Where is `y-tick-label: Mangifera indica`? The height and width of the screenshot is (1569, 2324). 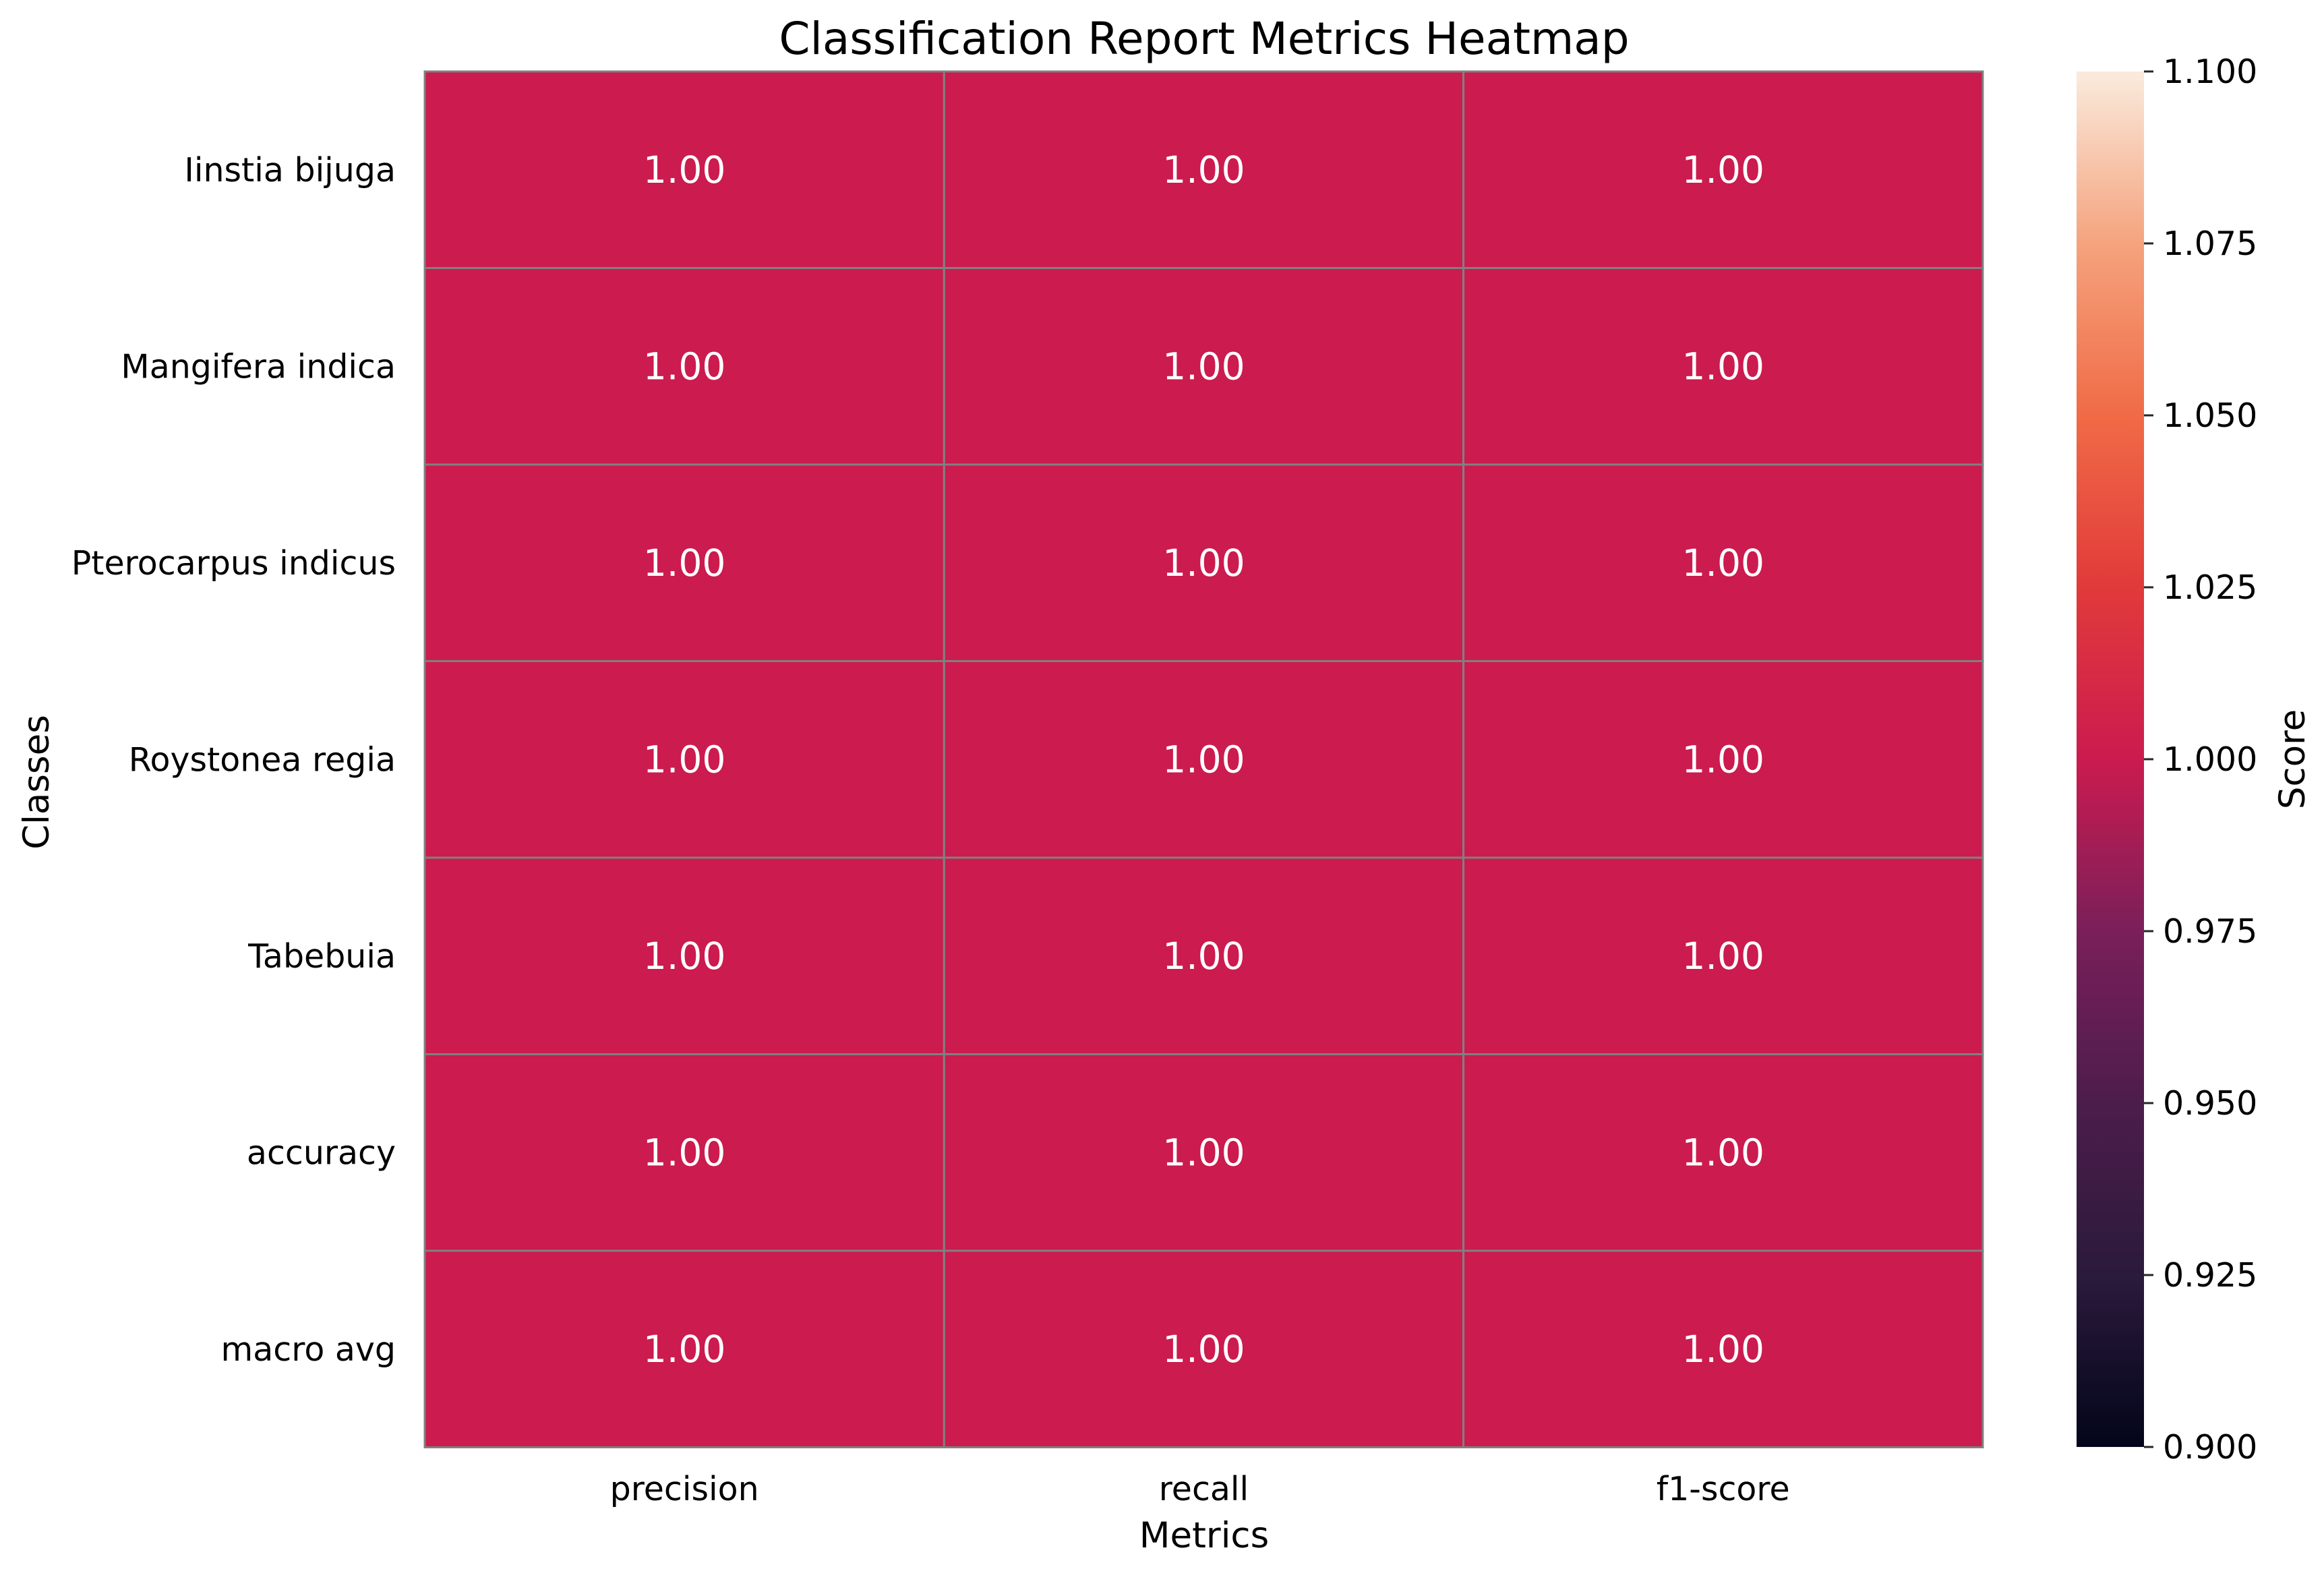 y-tick-label: Mangifera indica is located at coordinates (258, 366).